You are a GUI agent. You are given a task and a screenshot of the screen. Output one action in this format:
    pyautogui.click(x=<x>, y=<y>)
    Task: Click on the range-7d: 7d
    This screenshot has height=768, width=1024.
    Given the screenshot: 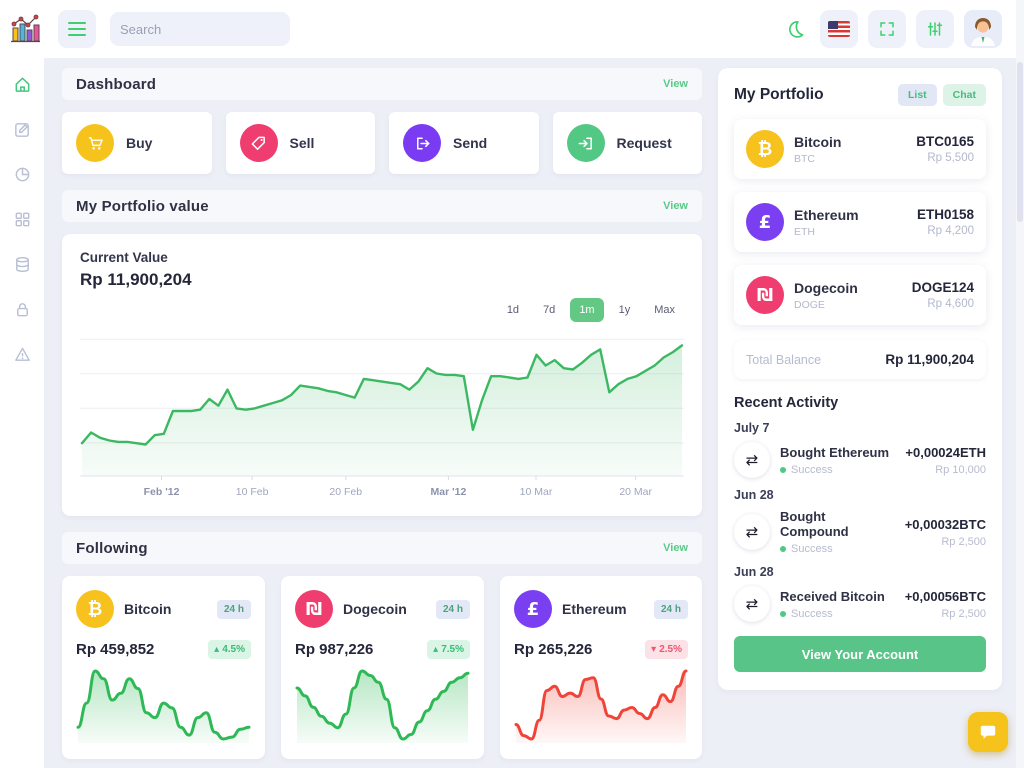 What is the action you would take?
    pyautogui.click(x=549, y=310)
    